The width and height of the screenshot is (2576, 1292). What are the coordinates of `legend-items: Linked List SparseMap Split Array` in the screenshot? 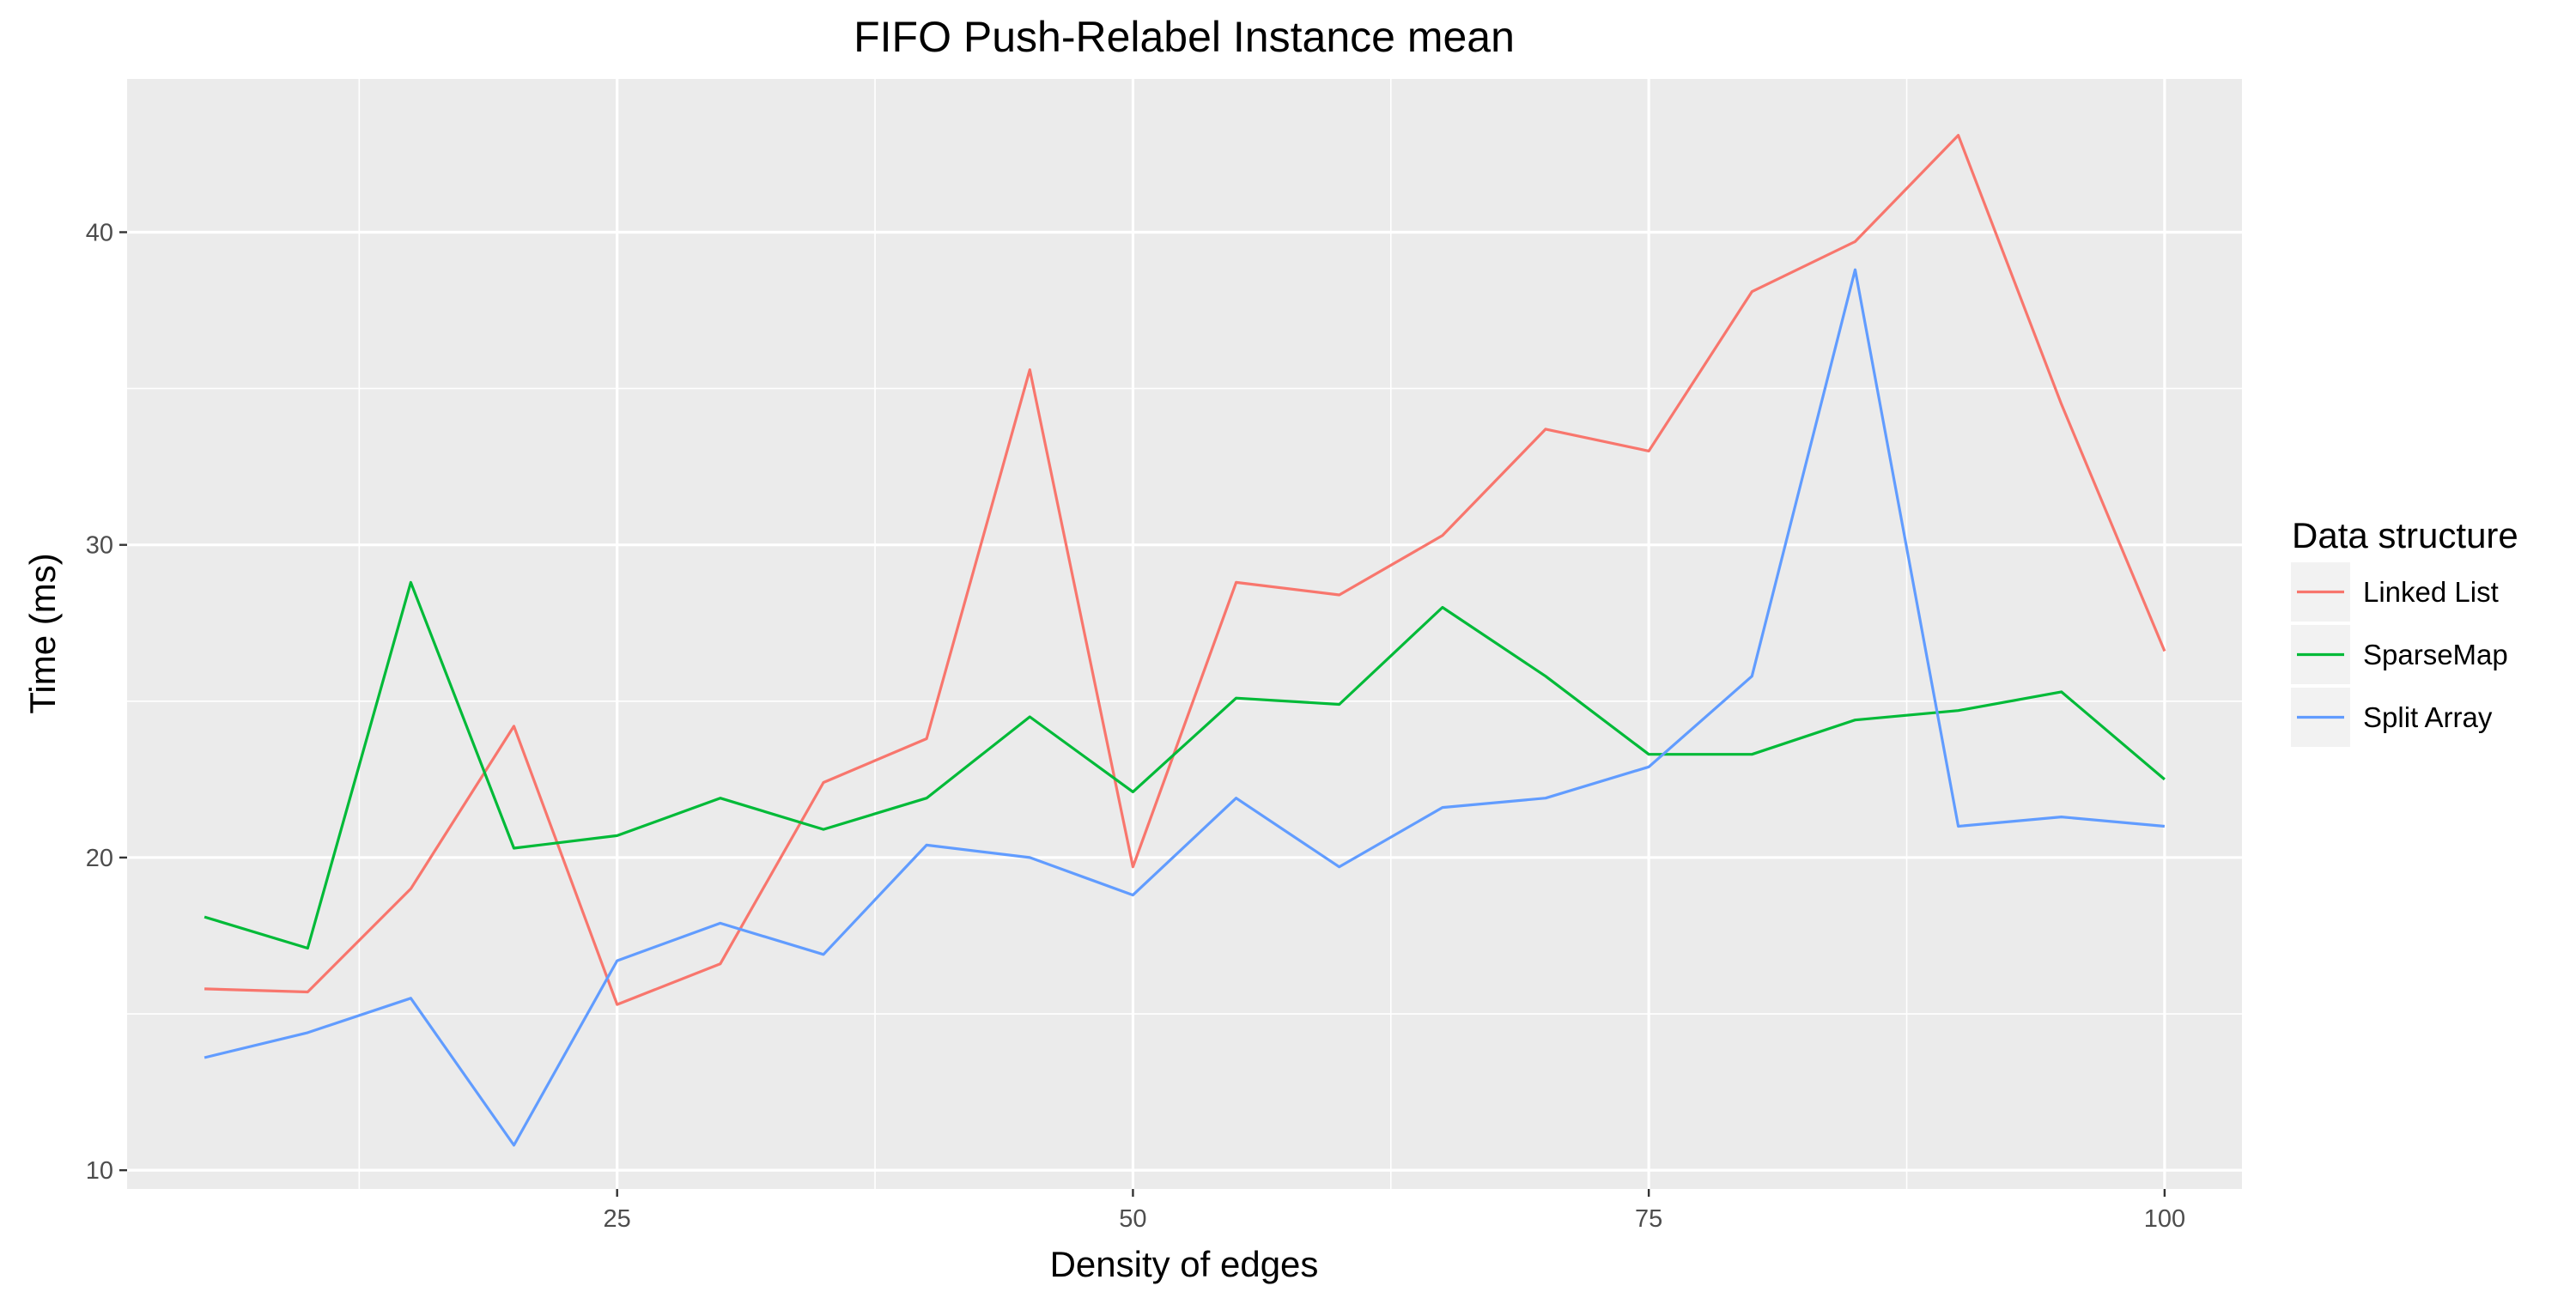 It's located at (2399, 654).